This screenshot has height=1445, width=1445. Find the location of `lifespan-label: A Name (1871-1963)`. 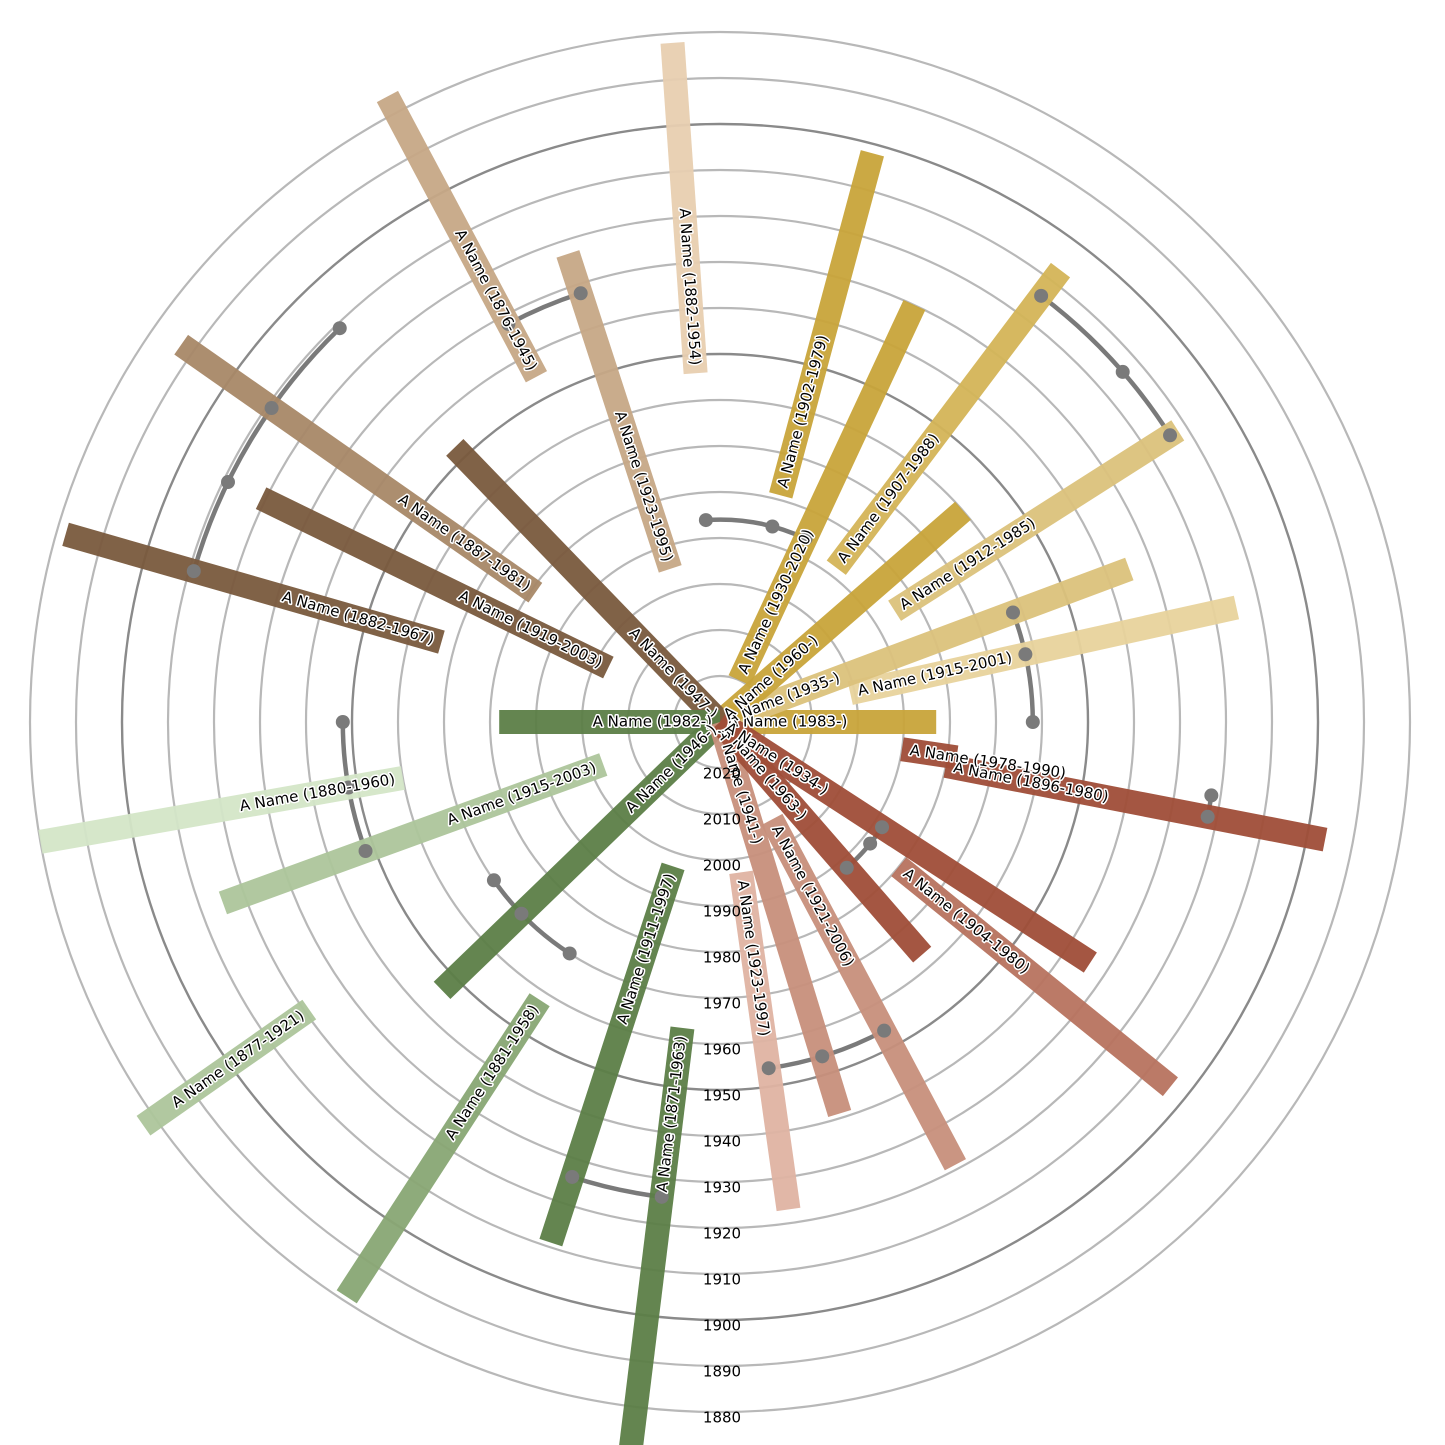

lifespan-label: A Name (1871-1963) is located at coordinates (671, 1114).